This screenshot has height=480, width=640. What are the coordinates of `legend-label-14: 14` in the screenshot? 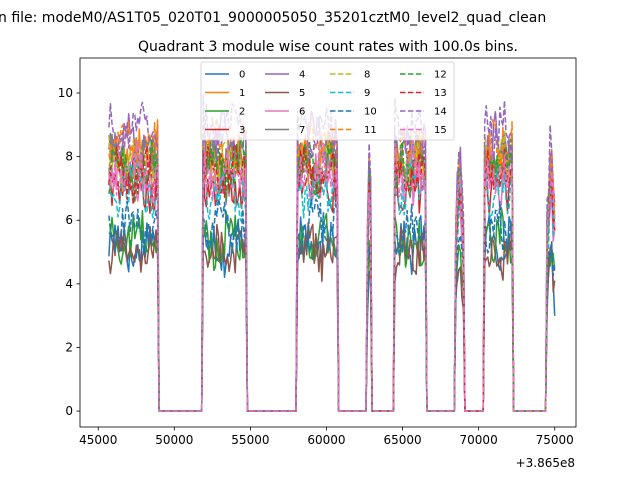 It's located at (440, 112).